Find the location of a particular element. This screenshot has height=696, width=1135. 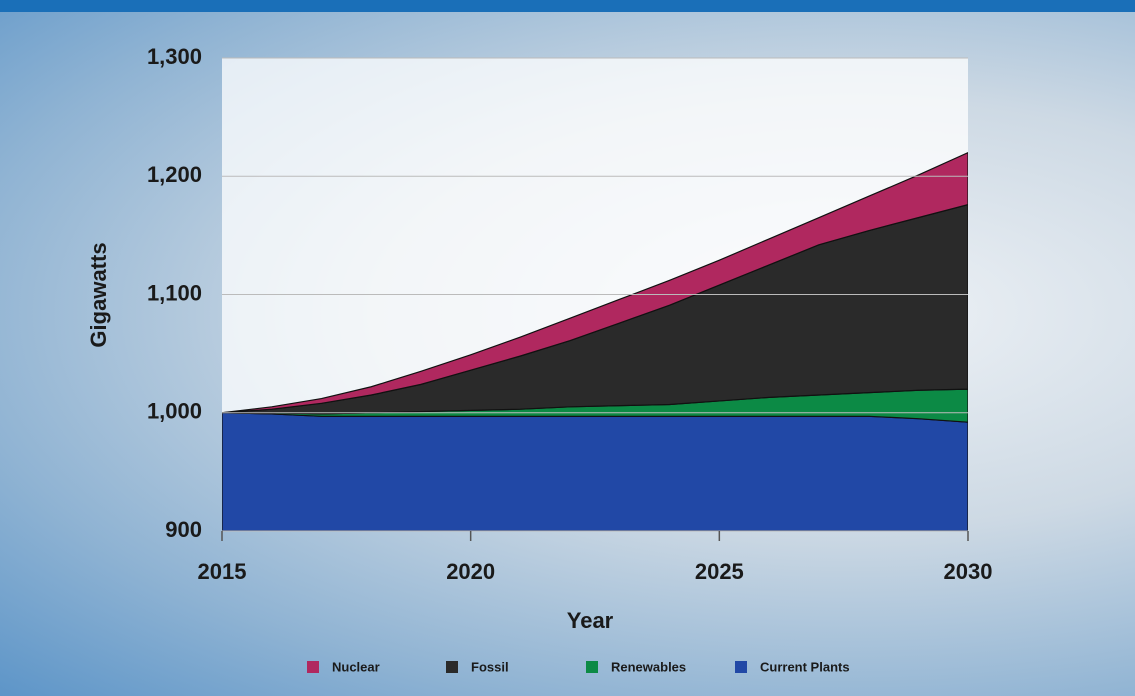

top-bar is located at coordinates (567, 6).